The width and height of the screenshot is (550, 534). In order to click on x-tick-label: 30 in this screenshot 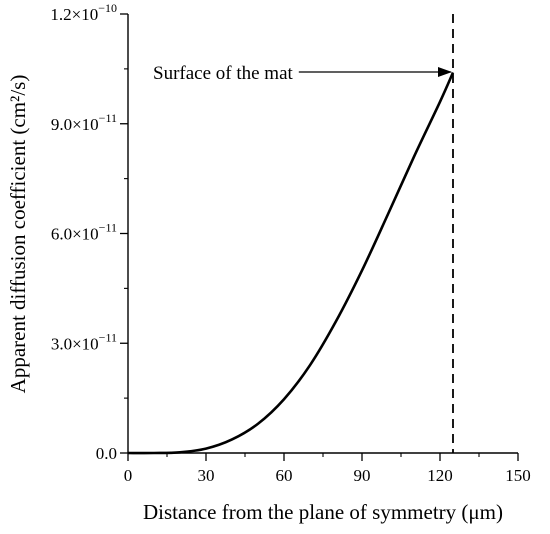, I will do `click(206, 475)`.